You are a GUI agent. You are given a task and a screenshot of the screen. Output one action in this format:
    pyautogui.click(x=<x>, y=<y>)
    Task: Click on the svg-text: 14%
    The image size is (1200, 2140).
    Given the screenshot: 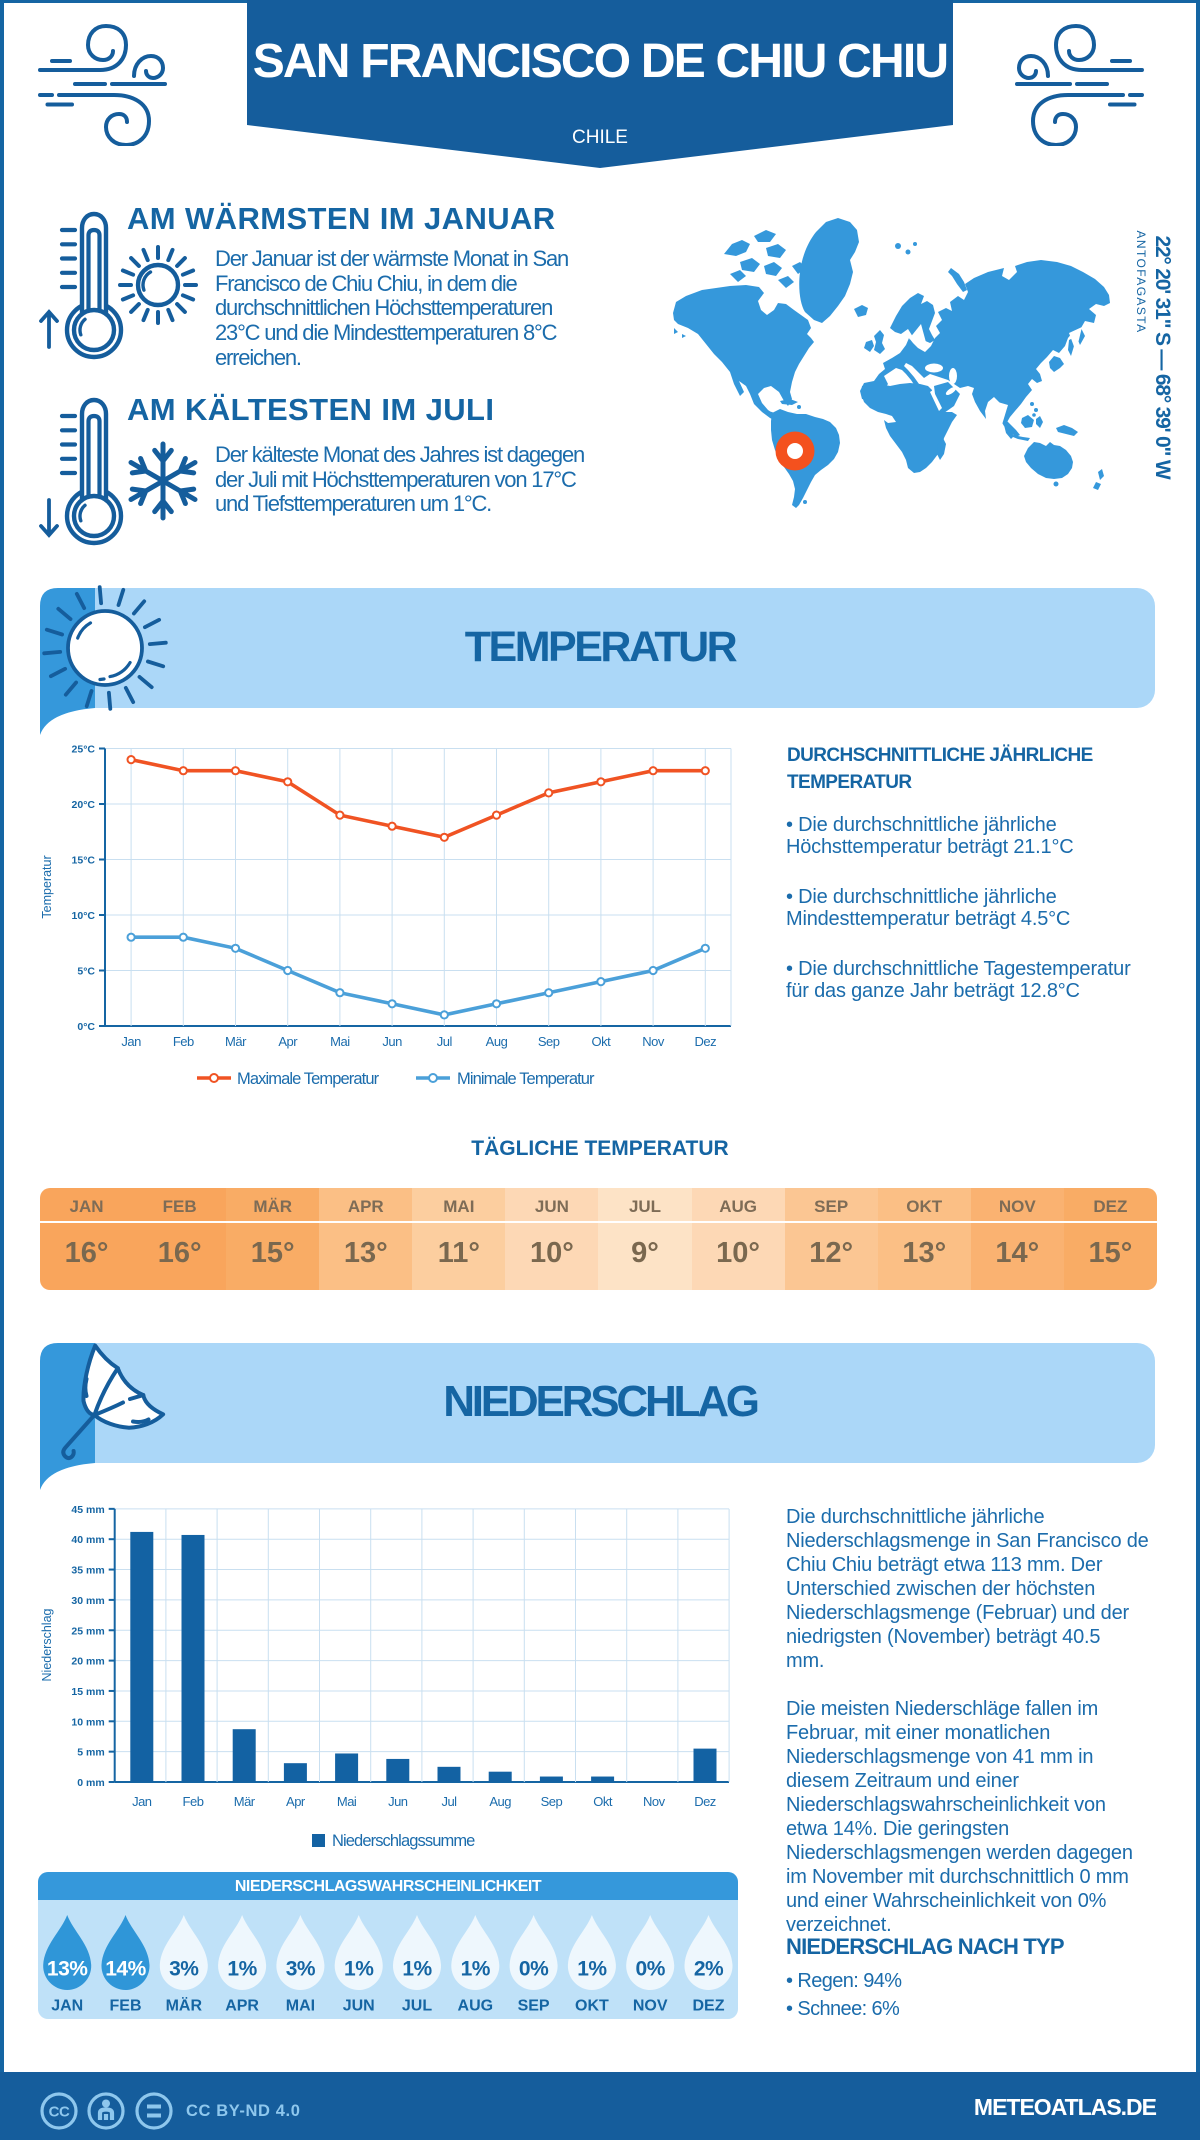 What is the action you would take?
    pyautogui.click(x=125, y=1969)
    